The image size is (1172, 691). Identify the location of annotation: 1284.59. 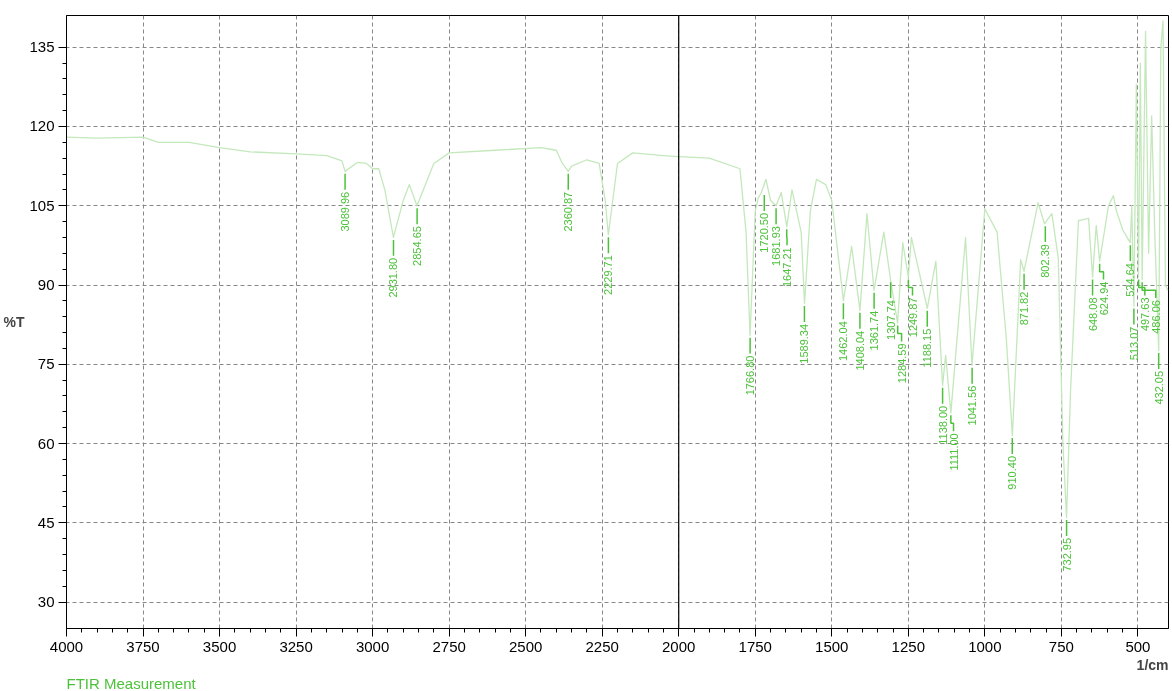
(901, 363).